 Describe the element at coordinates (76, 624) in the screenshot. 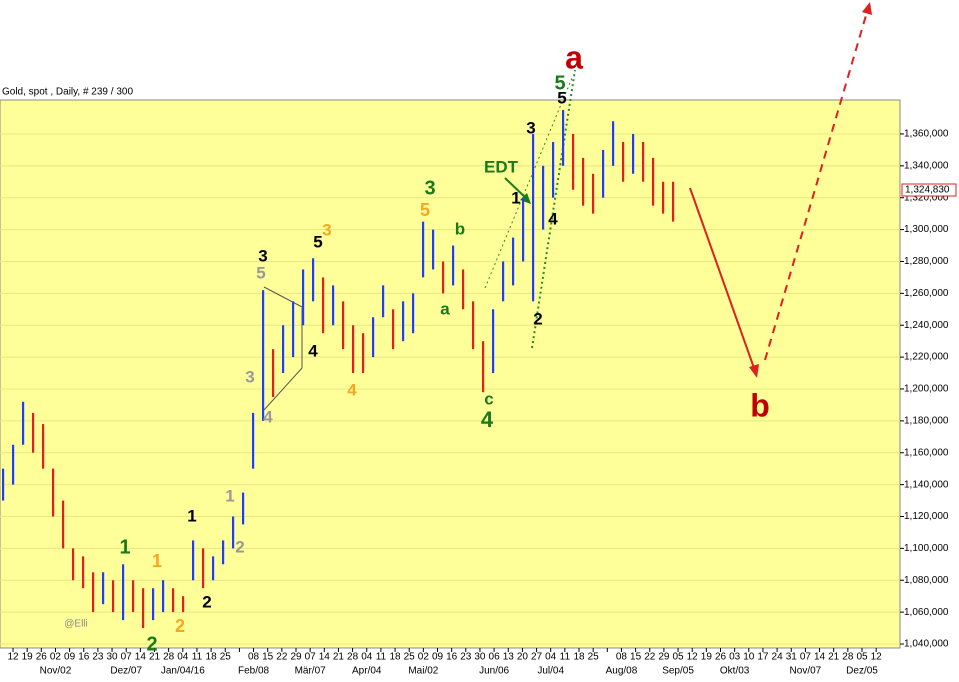

I see `signature: @Elli` at that location.